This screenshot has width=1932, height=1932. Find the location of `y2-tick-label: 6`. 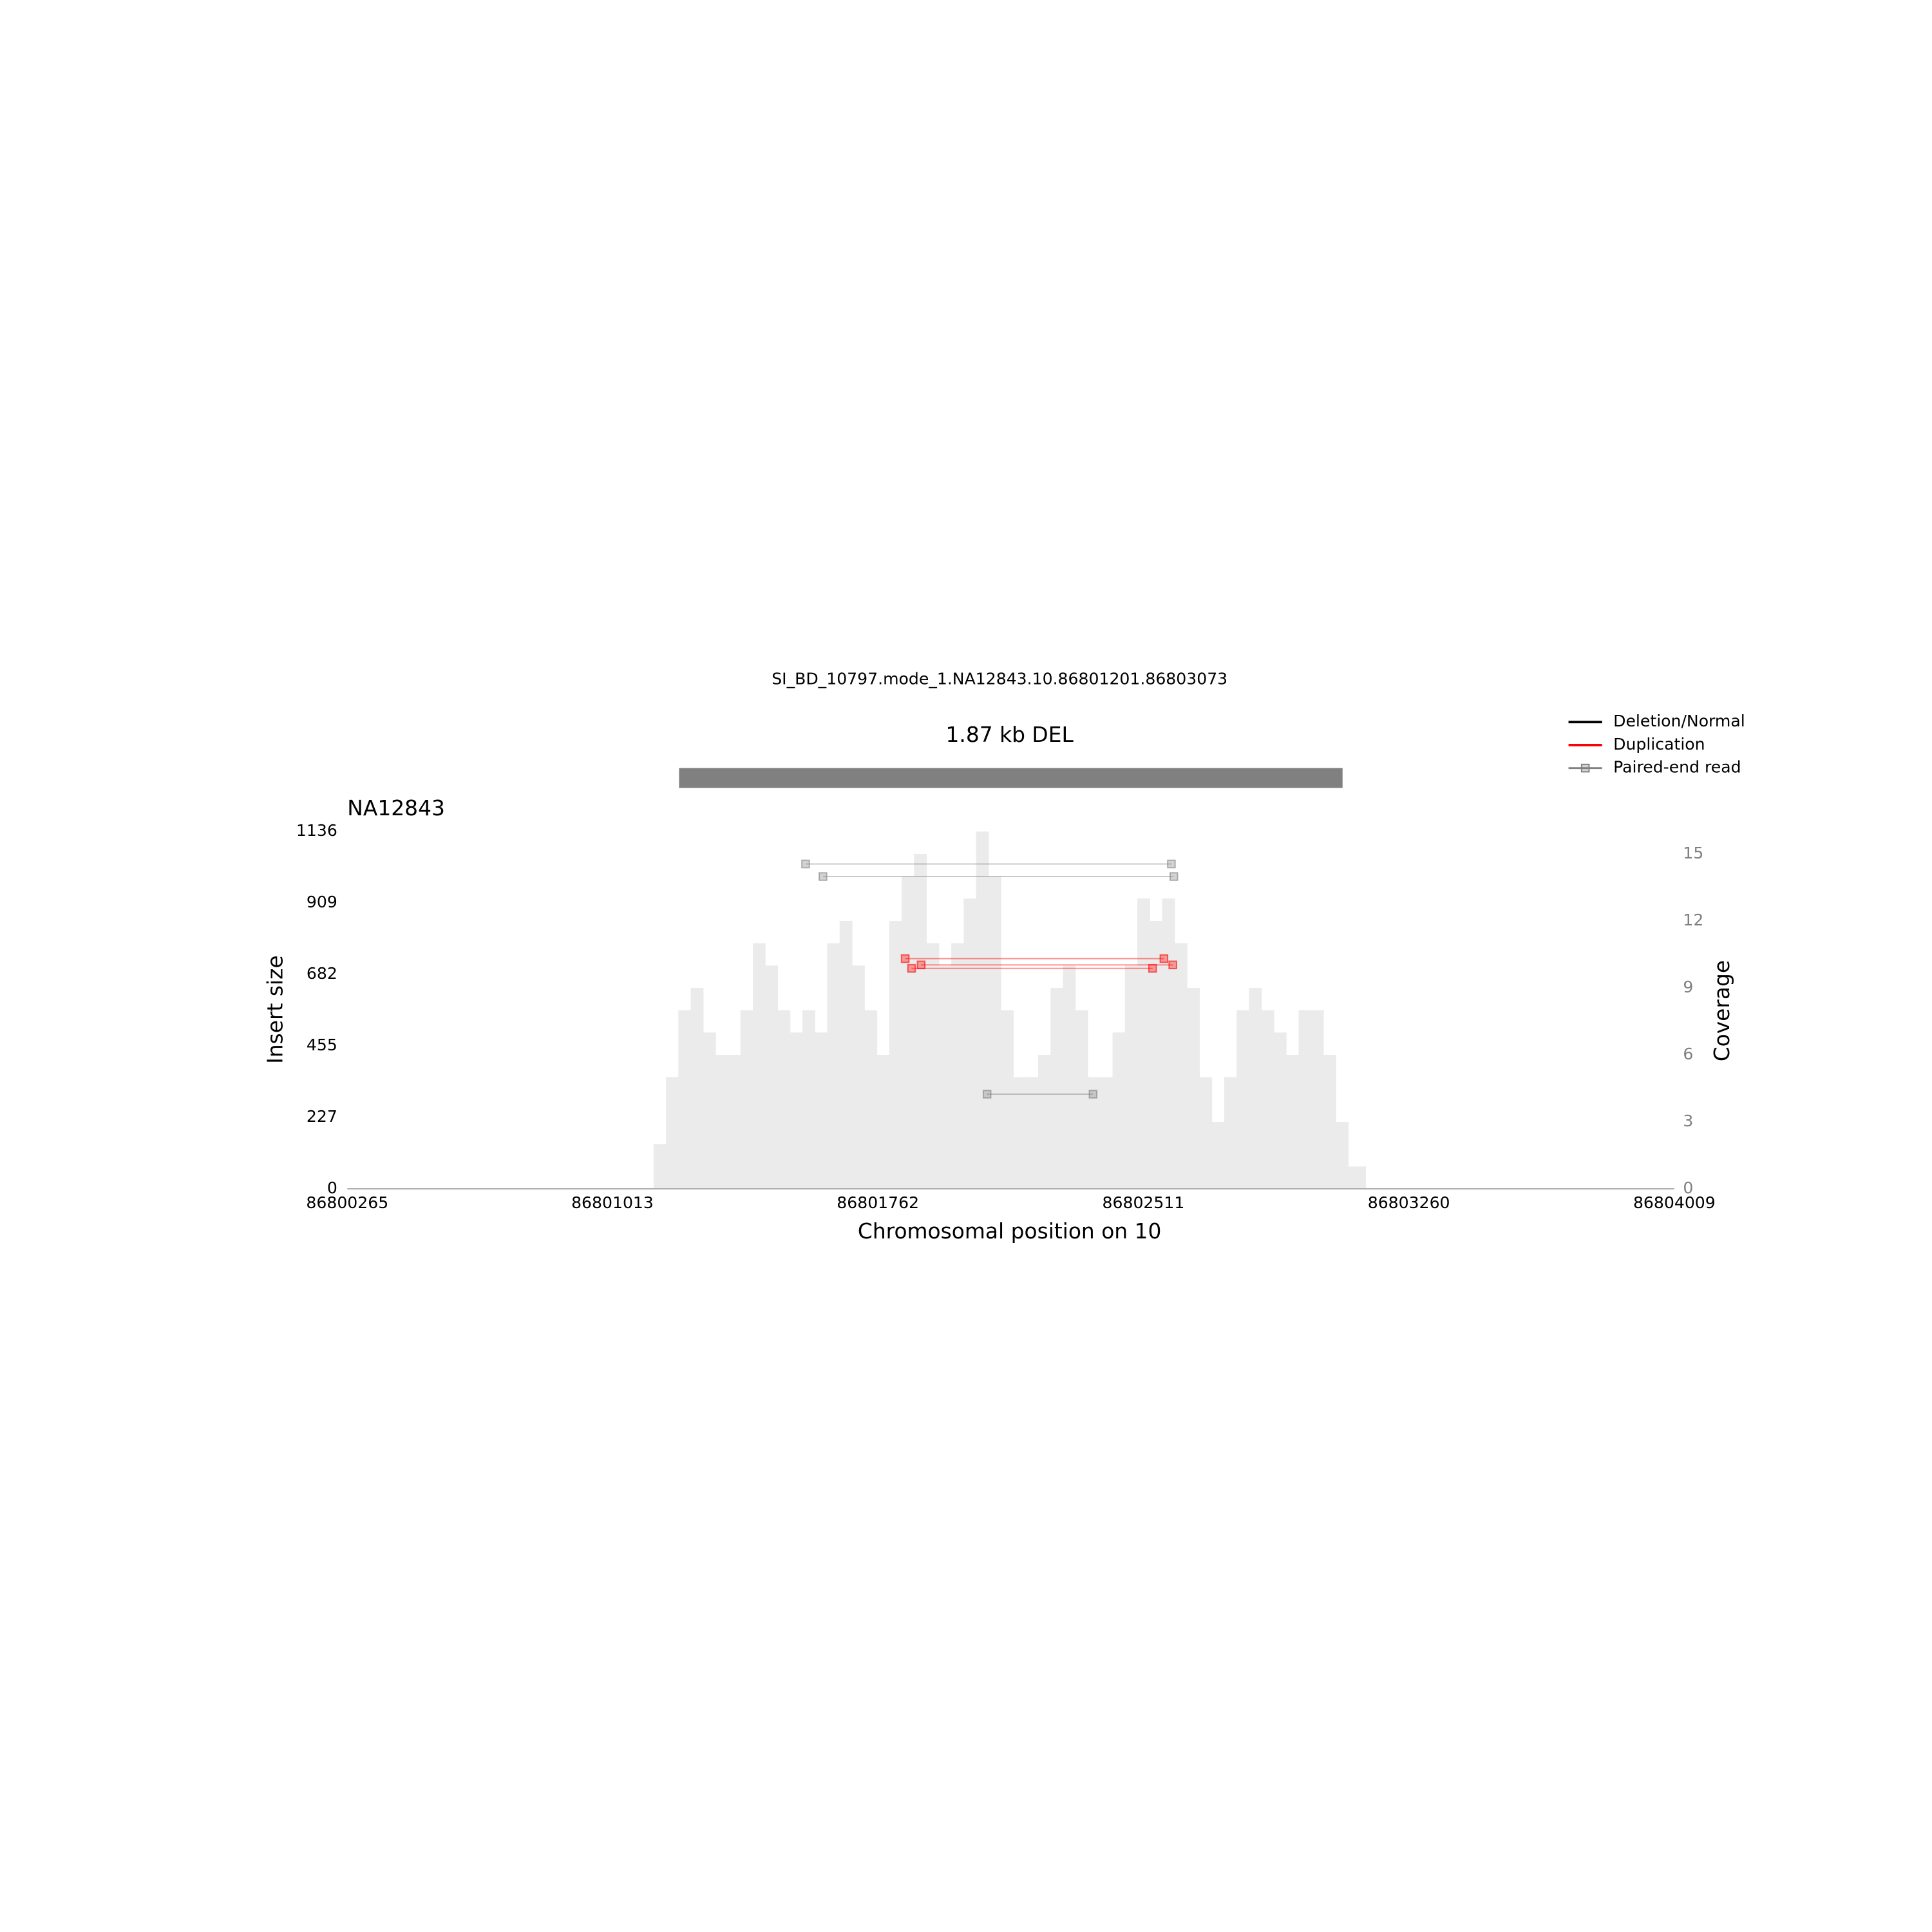

y2-tick-label: 6 is located at coordinates (1688, 1054).